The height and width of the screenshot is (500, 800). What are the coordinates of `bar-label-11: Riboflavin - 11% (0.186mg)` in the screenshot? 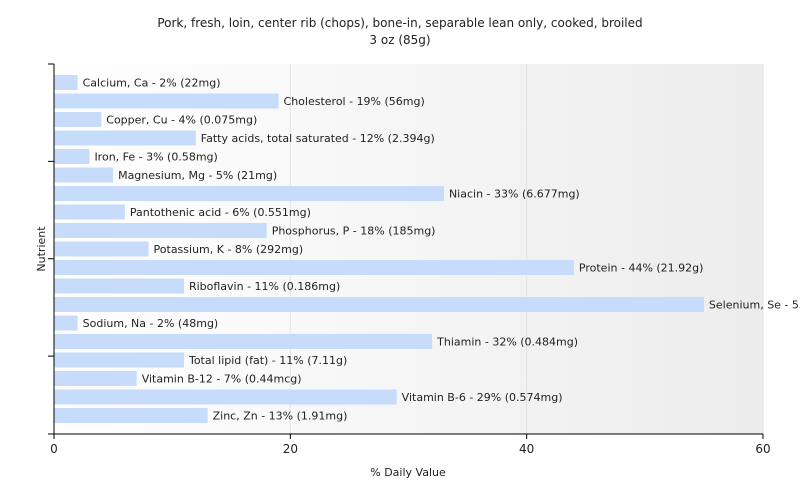 It's located at (264, 286).